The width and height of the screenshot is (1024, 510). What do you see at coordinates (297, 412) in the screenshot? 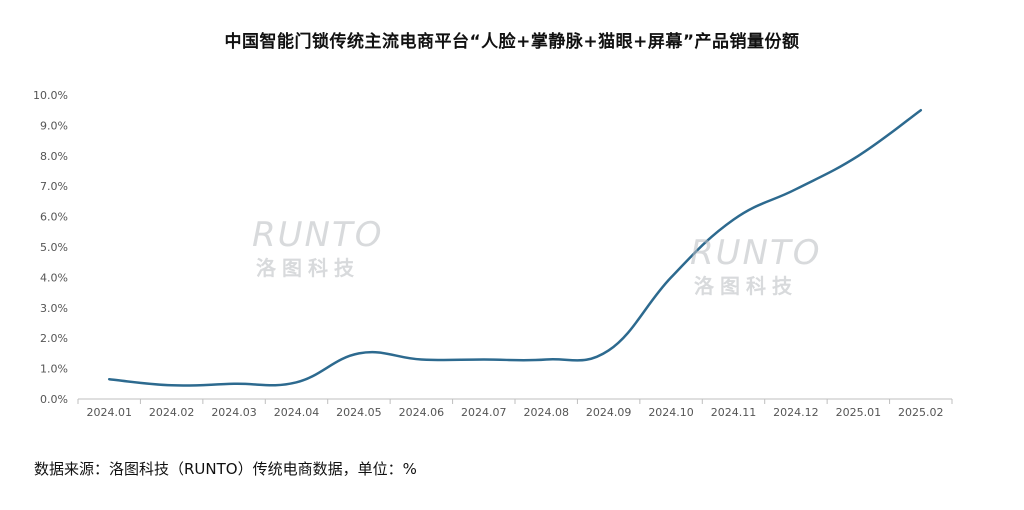
I see `x-tick-label: 2024.04` at bounding box center [297, 412].